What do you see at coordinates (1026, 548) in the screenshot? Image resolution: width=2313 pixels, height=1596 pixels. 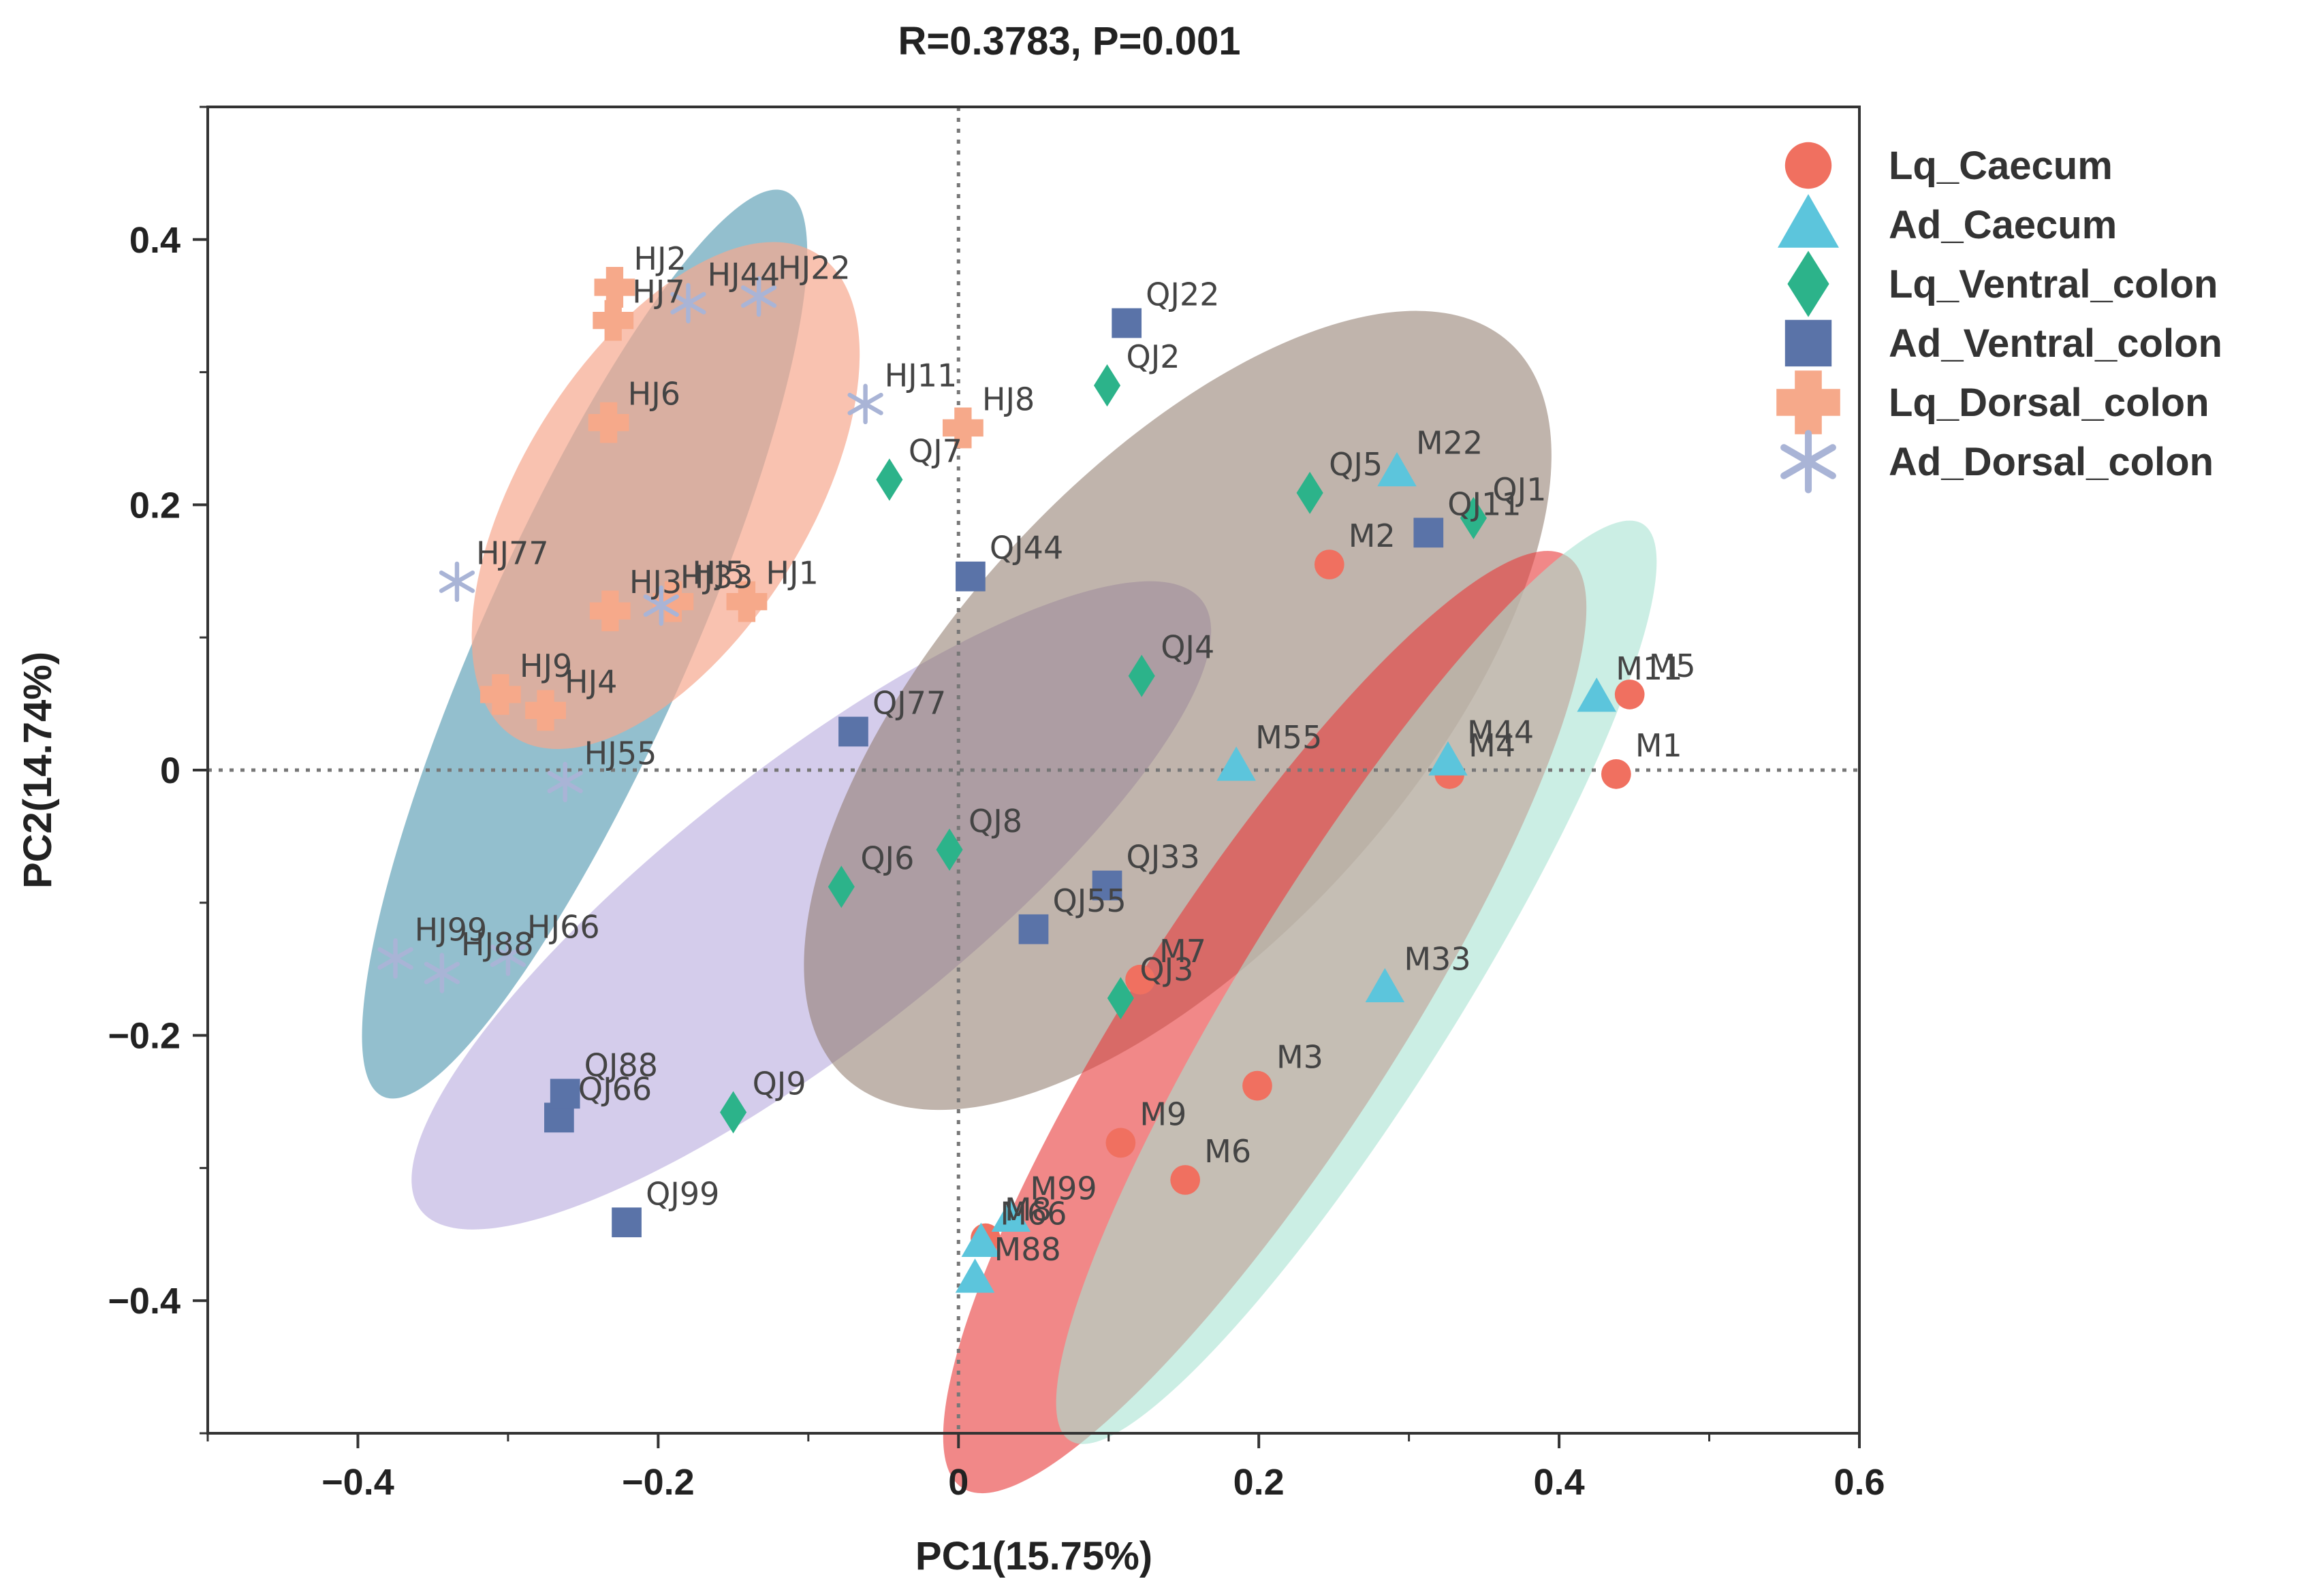 I see `point-label: QJ44` at bounding box center [1026, 548].